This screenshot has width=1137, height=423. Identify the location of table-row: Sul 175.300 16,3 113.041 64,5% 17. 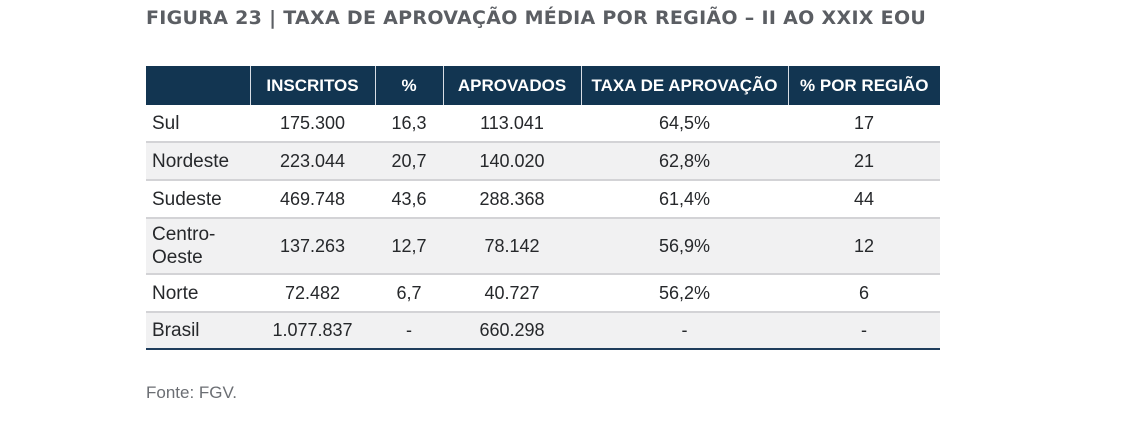
(543, 124).